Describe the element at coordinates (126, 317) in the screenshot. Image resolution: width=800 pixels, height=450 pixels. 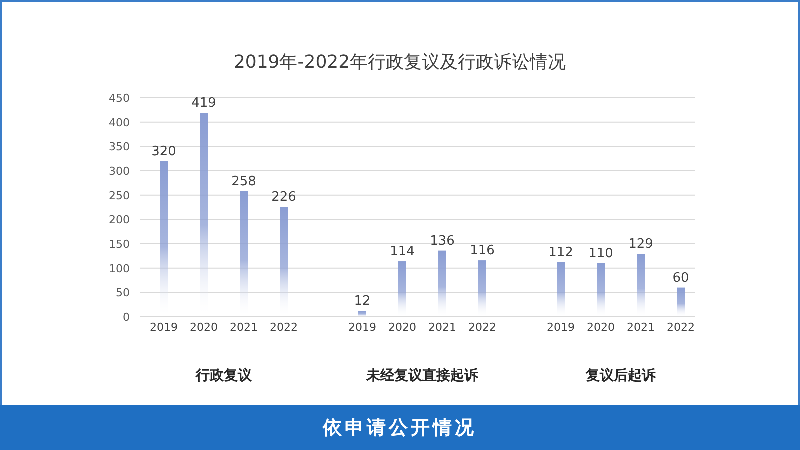
I see `y-tick-label: 0` at that location.